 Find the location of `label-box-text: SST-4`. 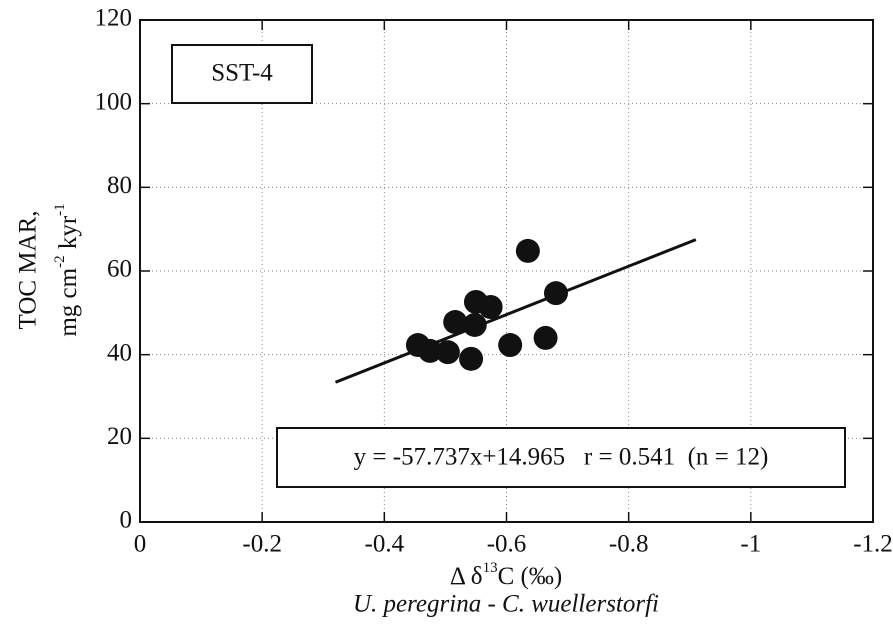

label-box-text: SST-4 is located at coordinates (242, 73).